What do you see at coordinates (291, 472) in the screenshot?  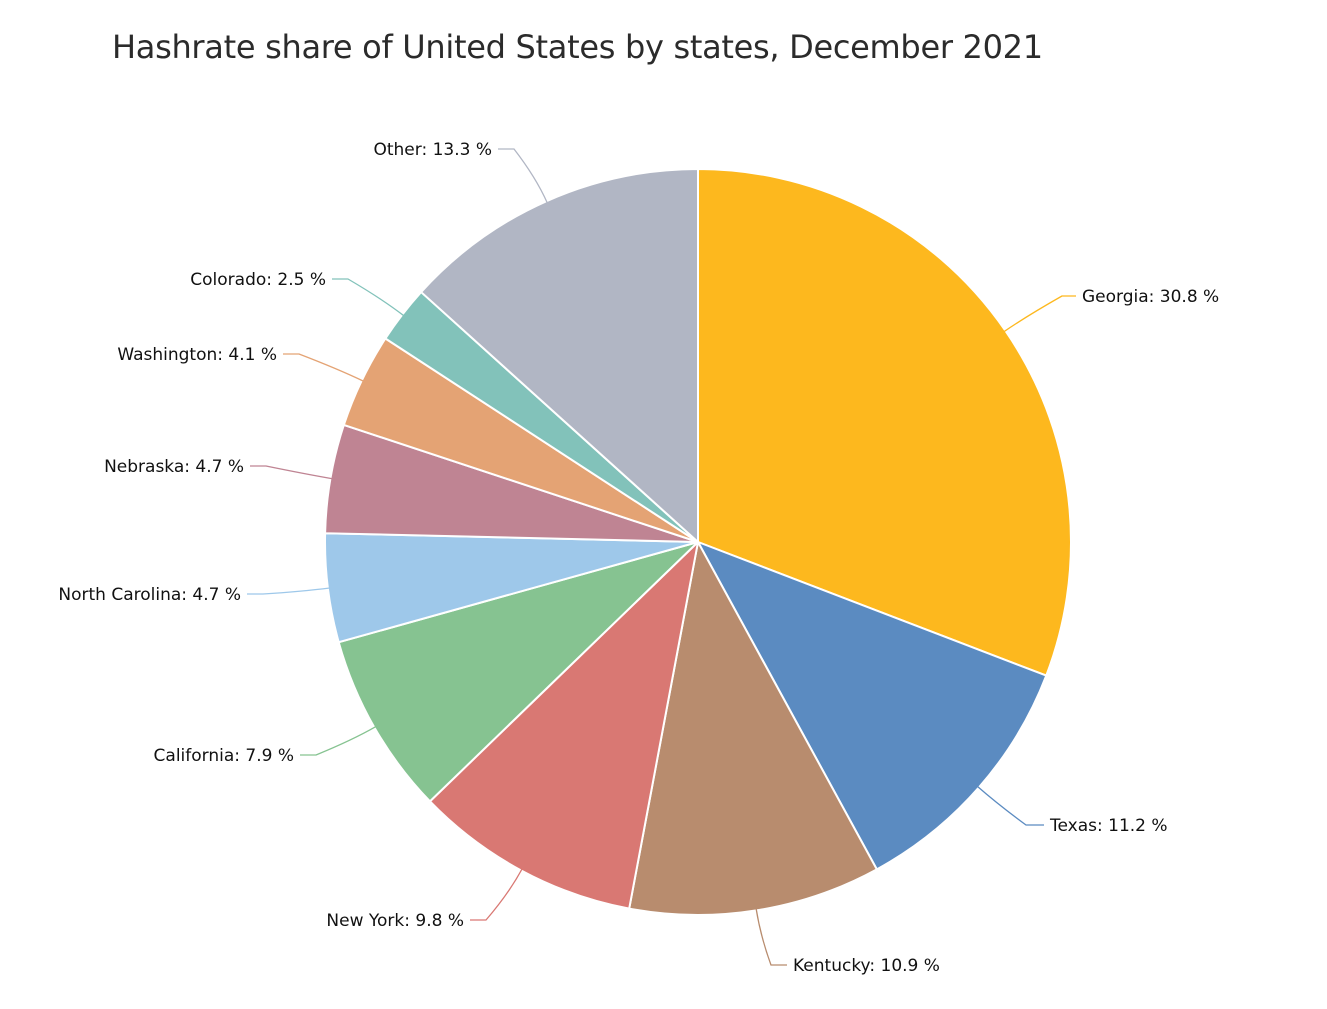 I see `label-connector-nebraska` at bounding box center [291, 472].